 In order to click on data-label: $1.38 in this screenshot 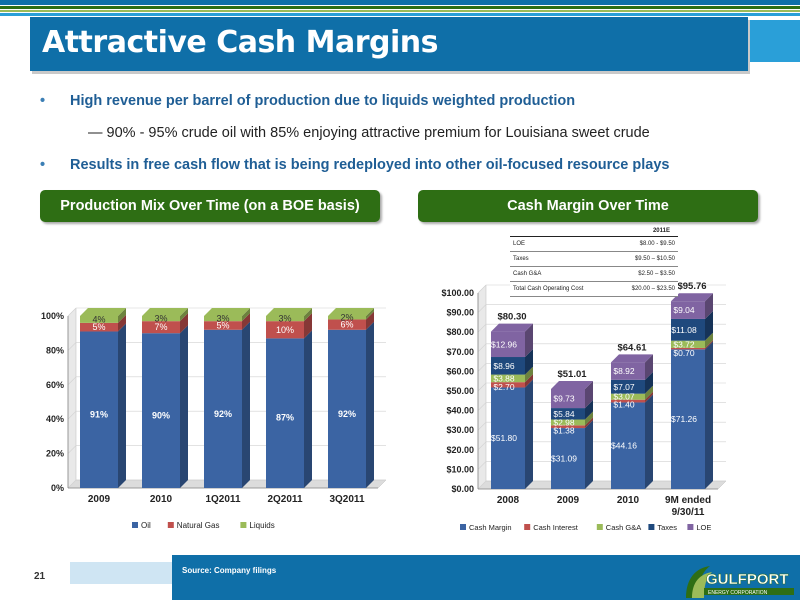, I will do `click(564, 430)`.